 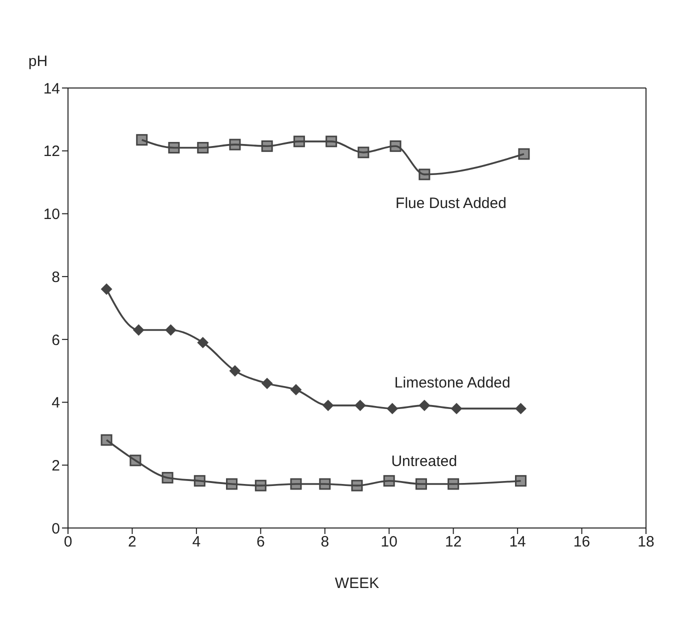 I want to click on y-tick-label: 14, so click(x=51, y=89).